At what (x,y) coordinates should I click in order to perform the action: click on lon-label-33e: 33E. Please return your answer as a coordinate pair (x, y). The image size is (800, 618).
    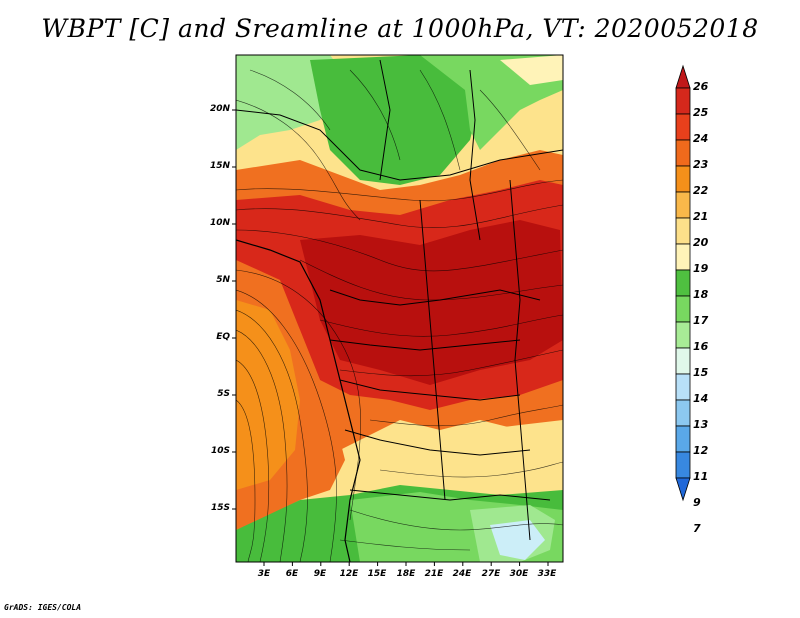
    Looking at the image, I should click on (547, 574).